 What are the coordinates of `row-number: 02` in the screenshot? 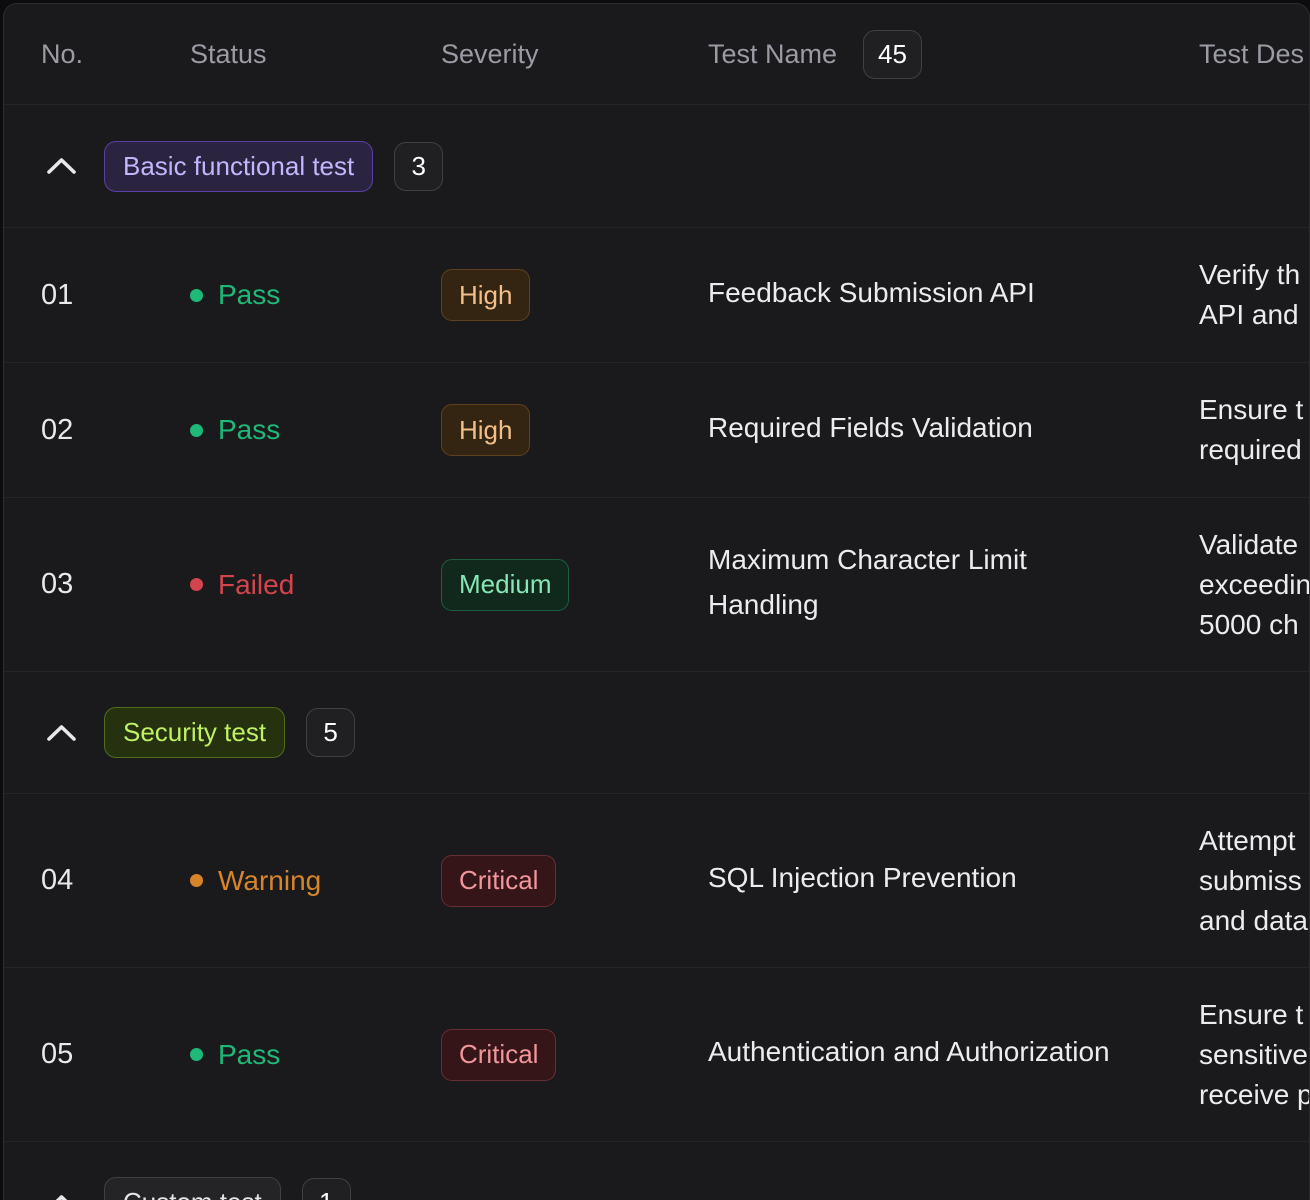 It's located at (57, 429).